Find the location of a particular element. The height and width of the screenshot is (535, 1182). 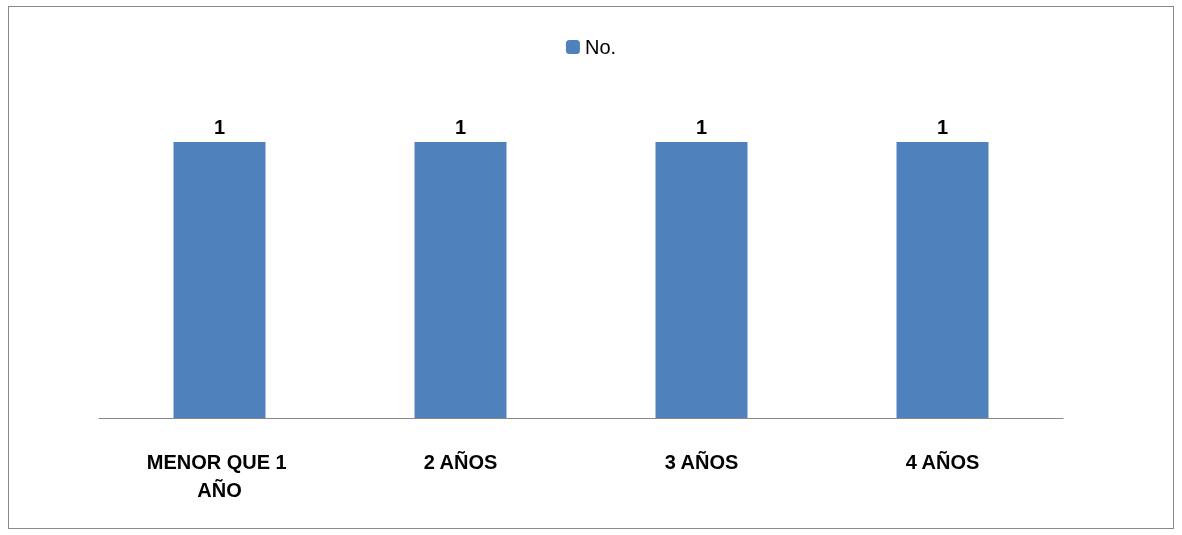

x-tick-label: 3 AÑOS is located at coordinates (701, 462).